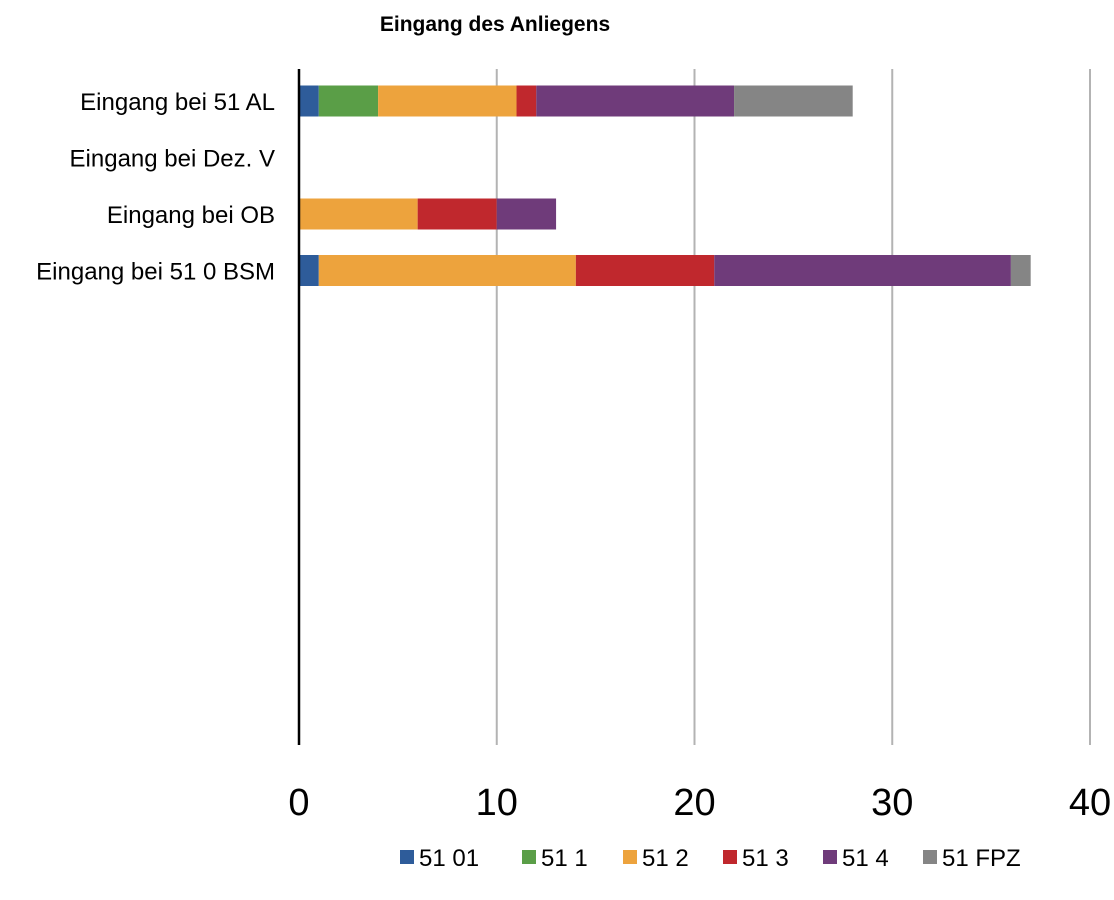 The width and height of the screenshot is (1114, 900). Describe the element at coordinates (765, 858) in the screenshot. I see `legend-label-51-3: 51 3` at that location.